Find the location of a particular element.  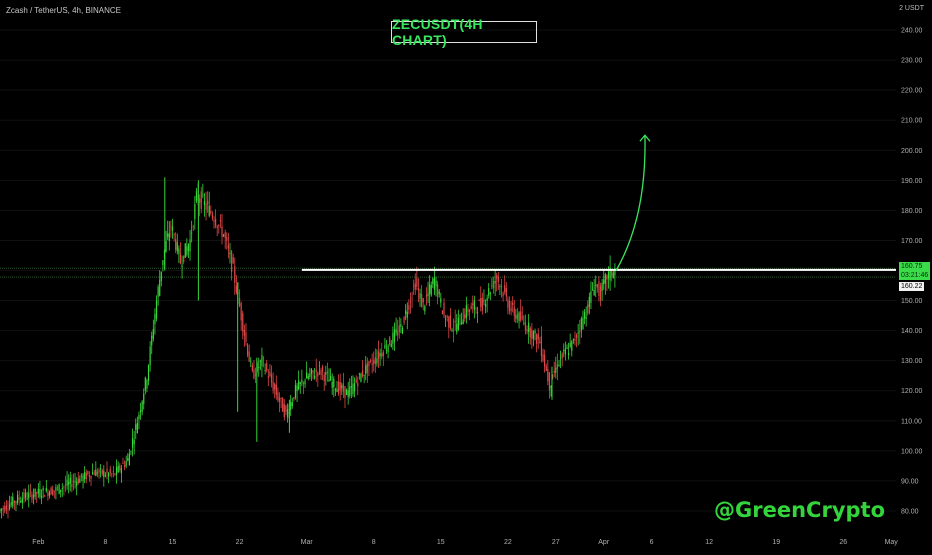

current-price-tag: 160.75 03:21:46 is located at coordinates (915, 271).